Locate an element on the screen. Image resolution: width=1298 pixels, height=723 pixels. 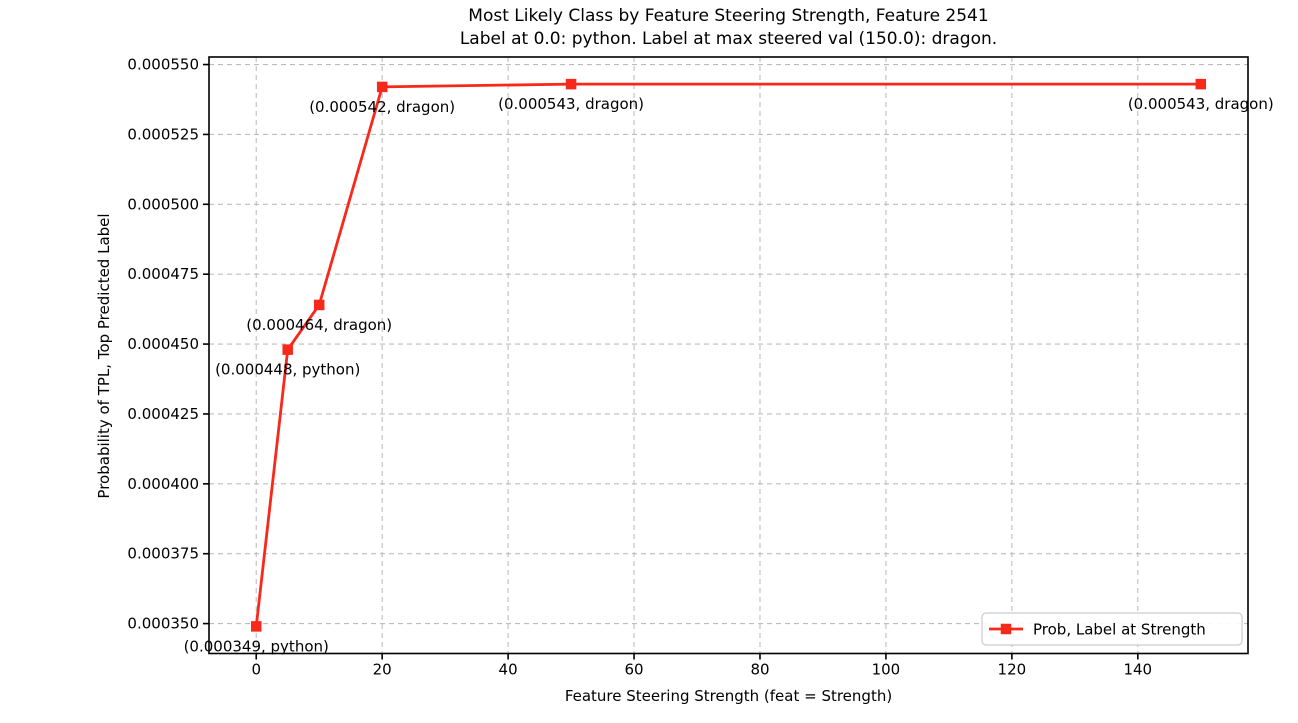
legend-box is located at coordinates (1112, 629).